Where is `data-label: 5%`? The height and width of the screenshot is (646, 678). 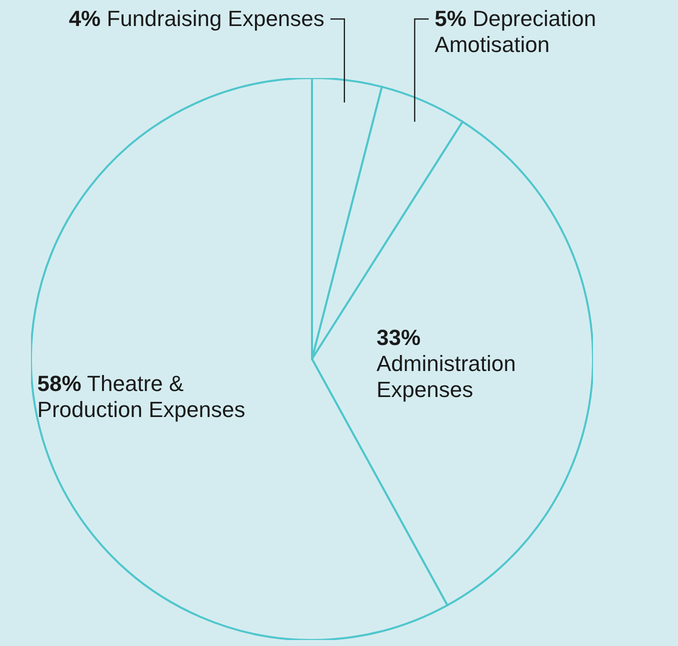
data-label: 5% is located at coordinates (450, 18).